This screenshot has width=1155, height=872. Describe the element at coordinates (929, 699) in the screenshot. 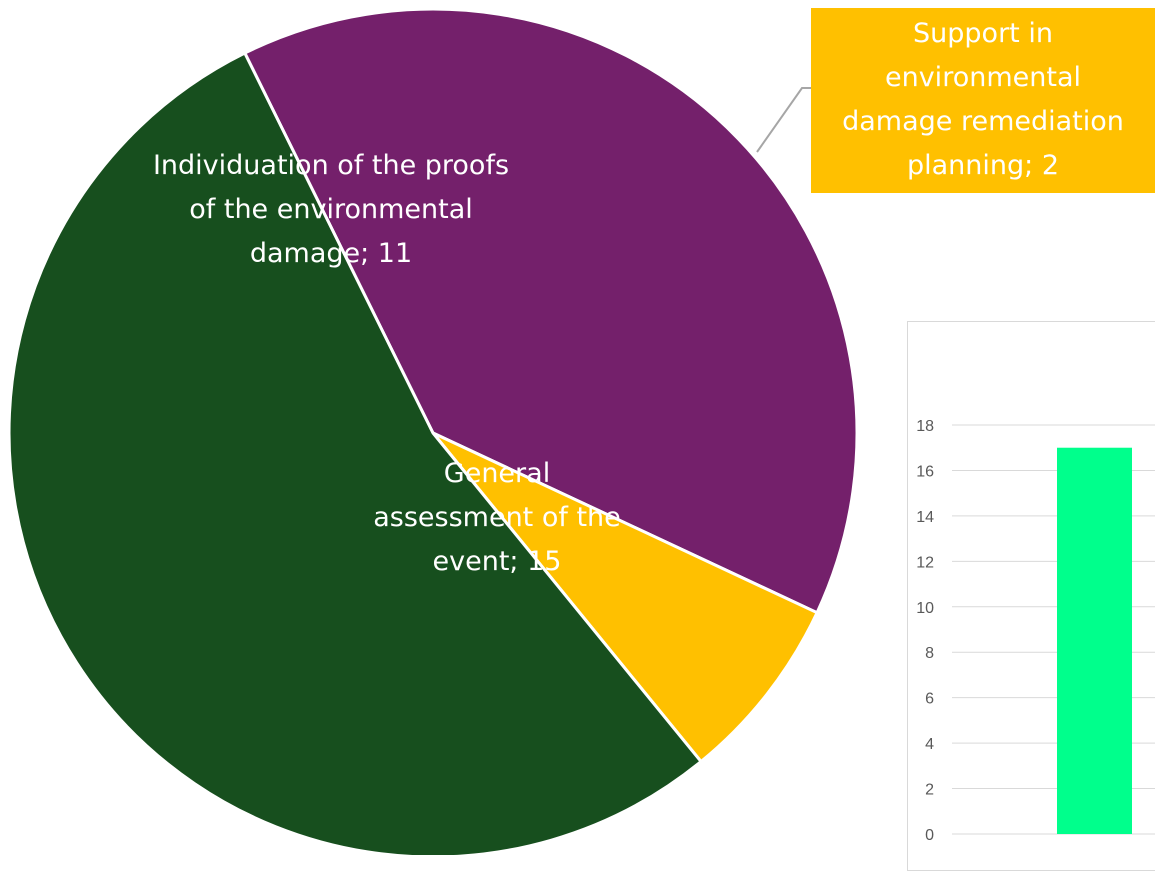

I see `y-tick-label: 6` at that location.